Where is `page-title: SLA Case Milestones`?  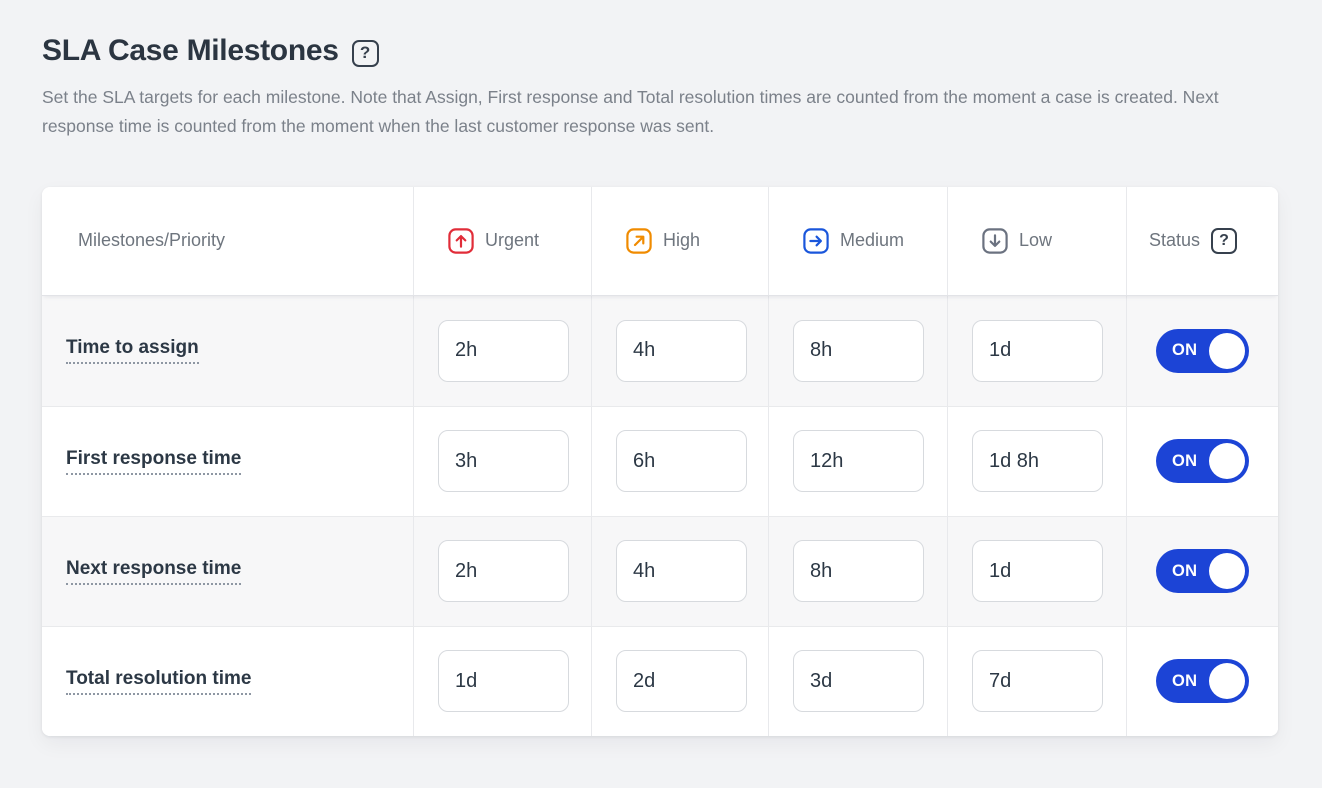 page-title: SLA Case Milestones is located at coordinates (190, 50).